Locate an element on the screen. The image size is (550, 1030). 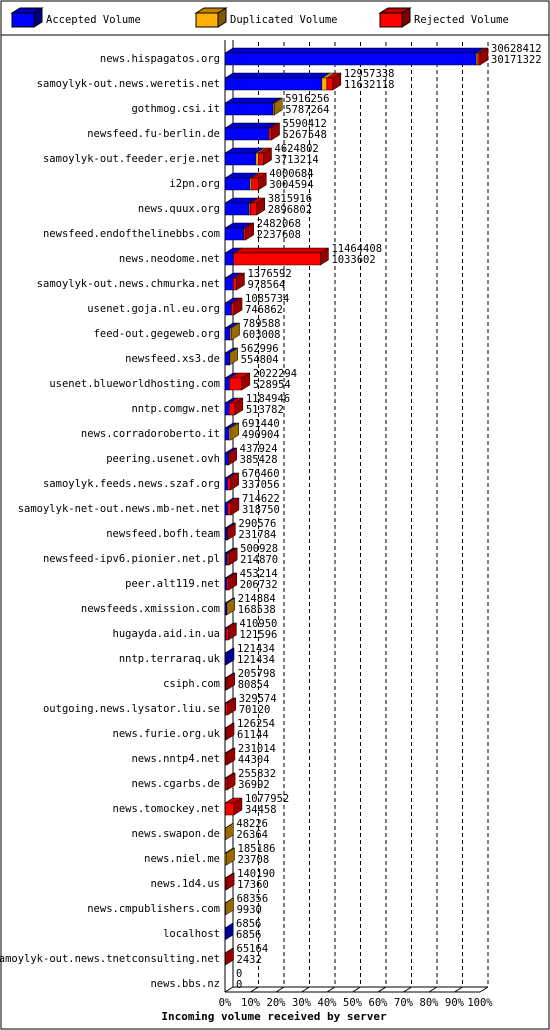
legend-label: Rejected Volume is located at coordinates (461, 20).